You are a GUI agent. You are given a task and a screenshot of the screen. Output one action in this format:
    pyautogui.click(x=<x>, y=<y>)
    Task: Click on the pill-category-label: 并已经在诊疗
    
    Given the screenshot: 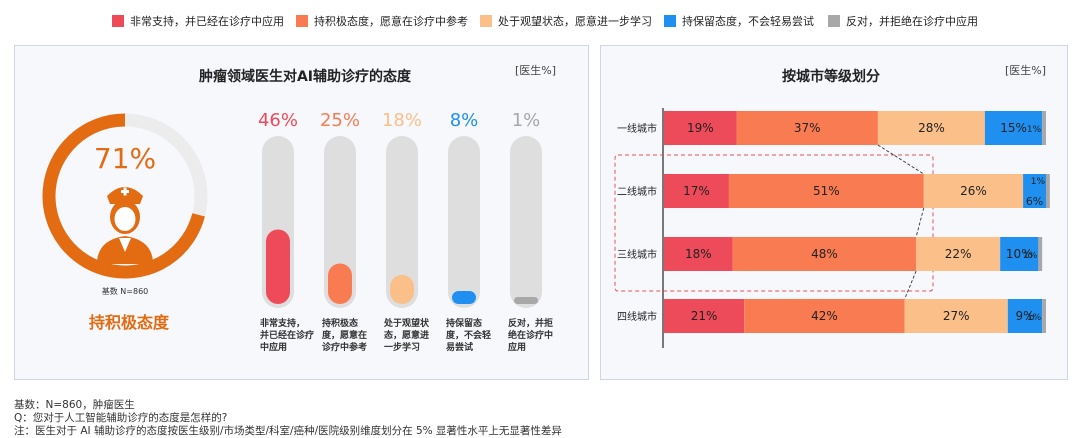 What is the action you would take?
    pyautogui.click(x=287, y=335)
    